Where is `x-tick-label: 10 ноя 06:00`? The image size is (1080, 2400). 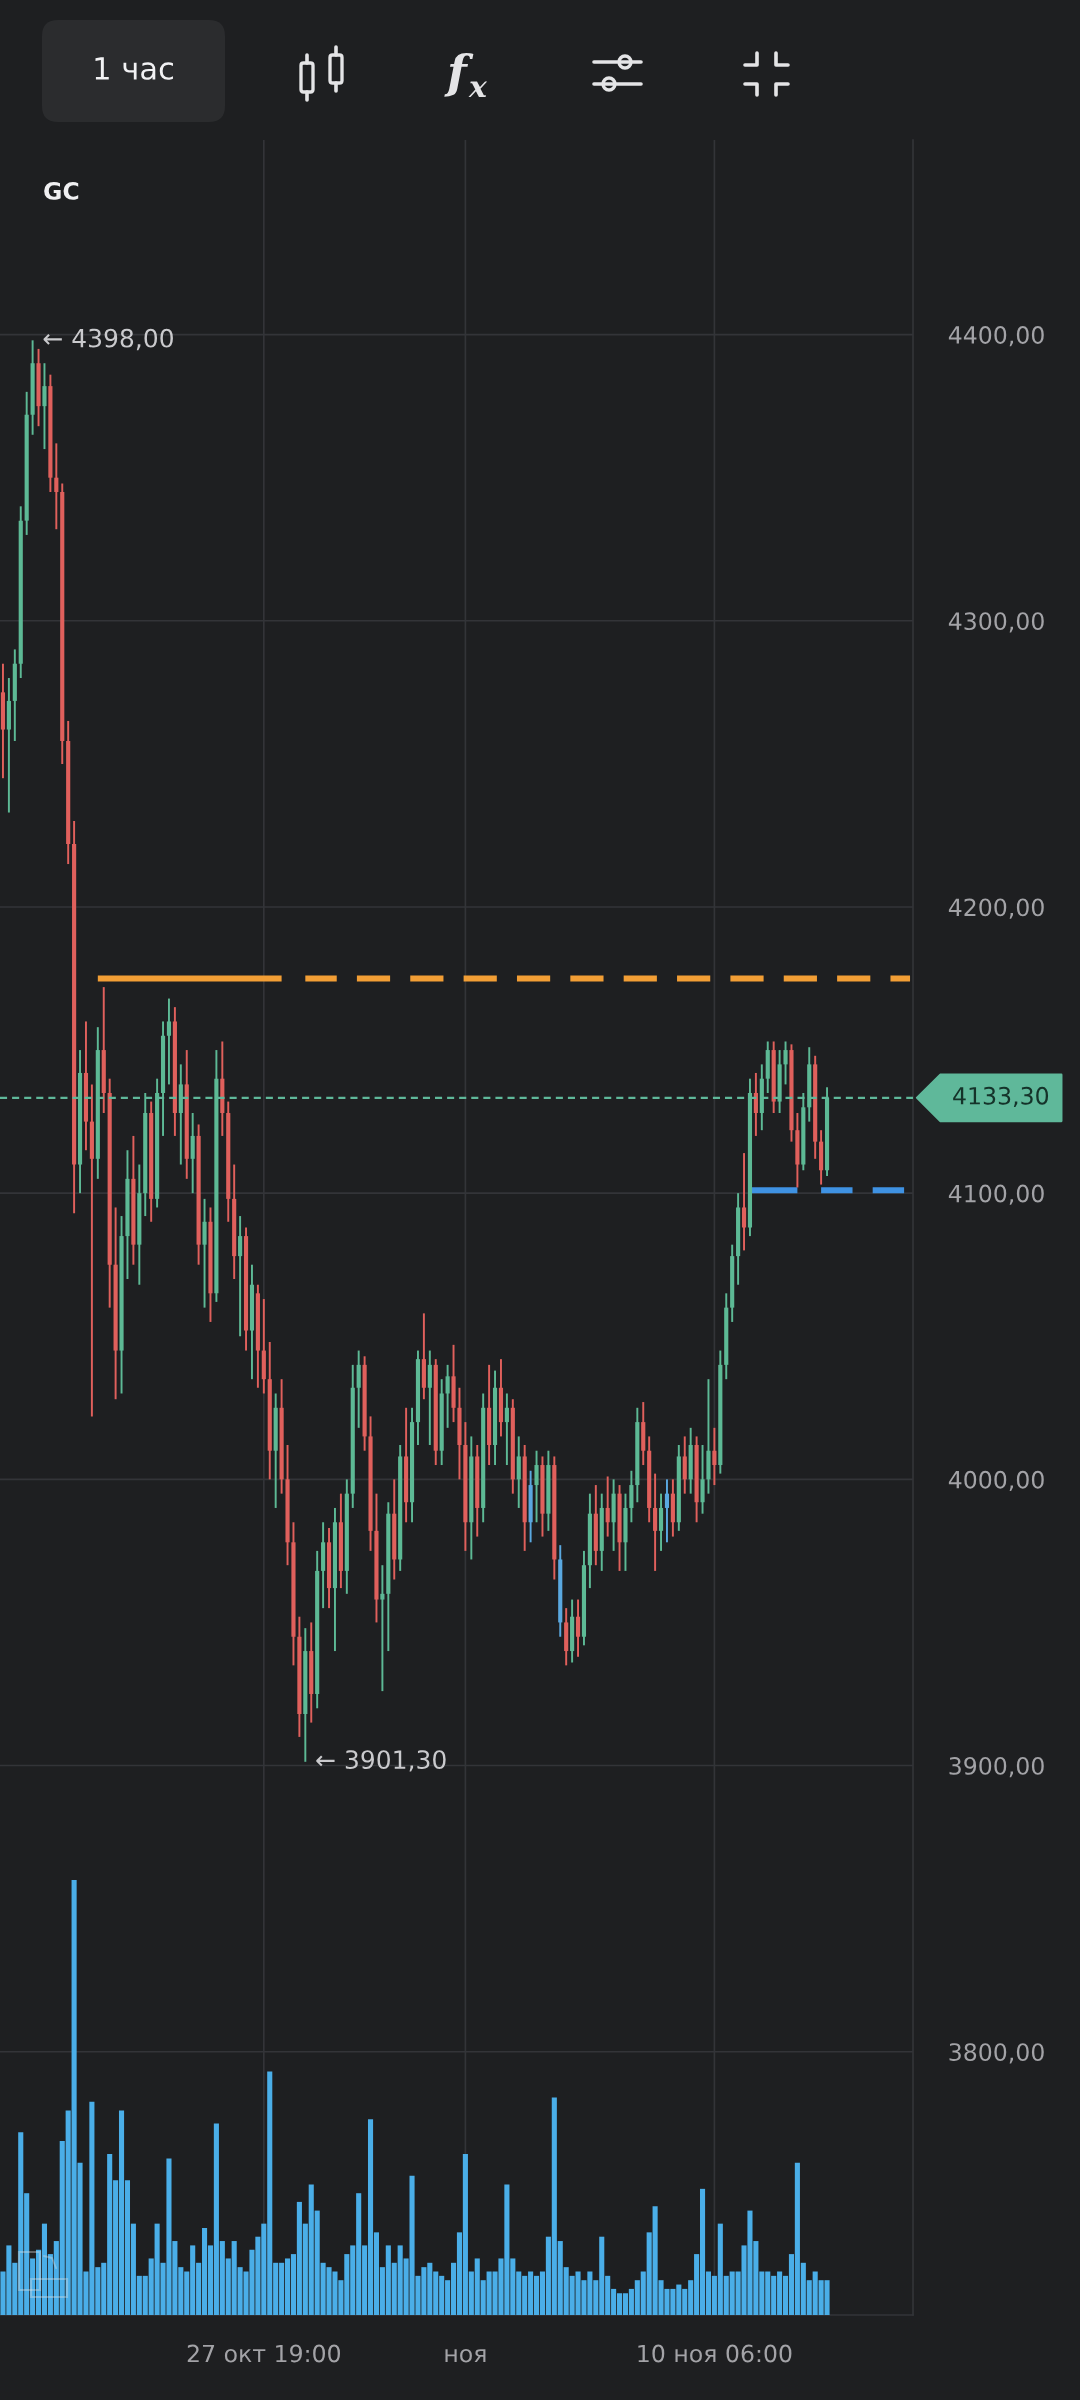 x-tick-label: 10 ноя 06:00 is located at coordinates (715, 2353).